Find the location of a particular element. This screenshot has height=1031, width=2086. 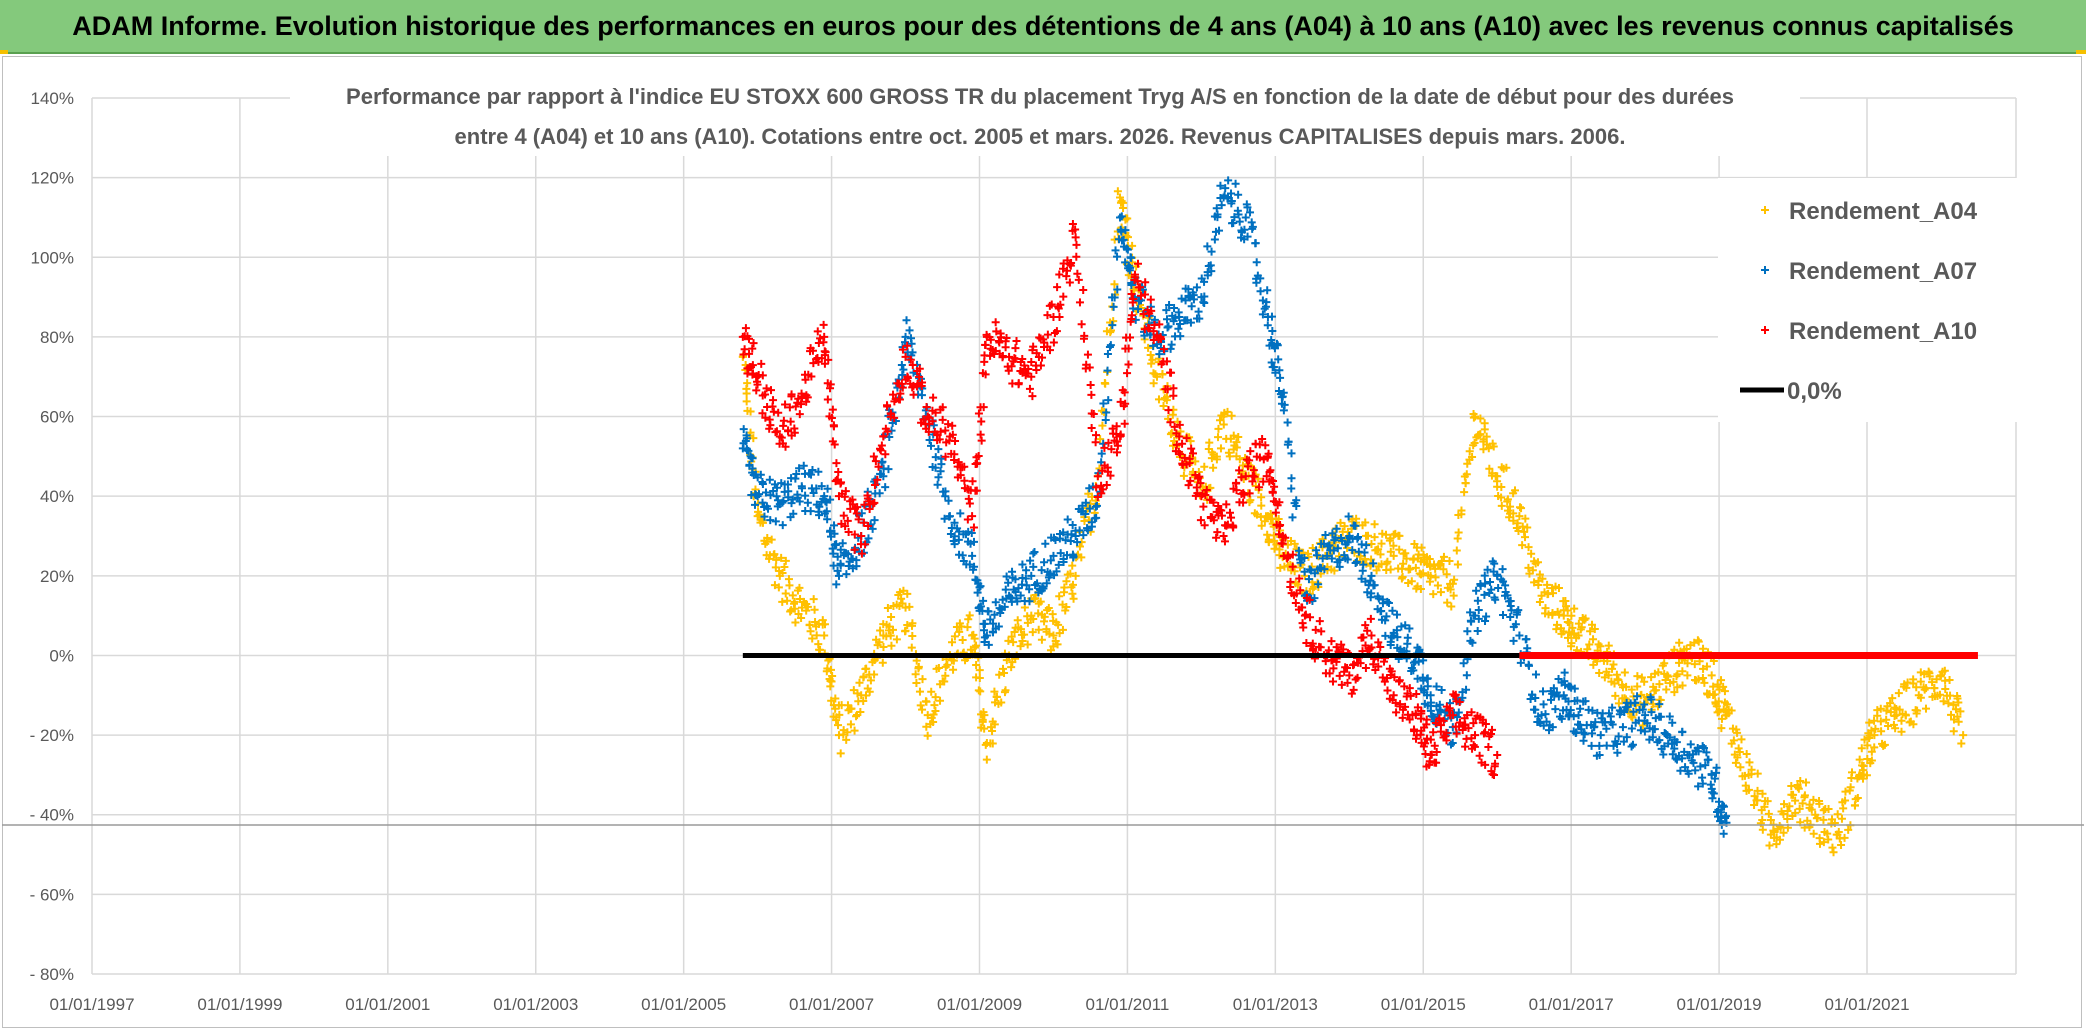

y-tick-label: 140% is located at coordinates (52, 98).